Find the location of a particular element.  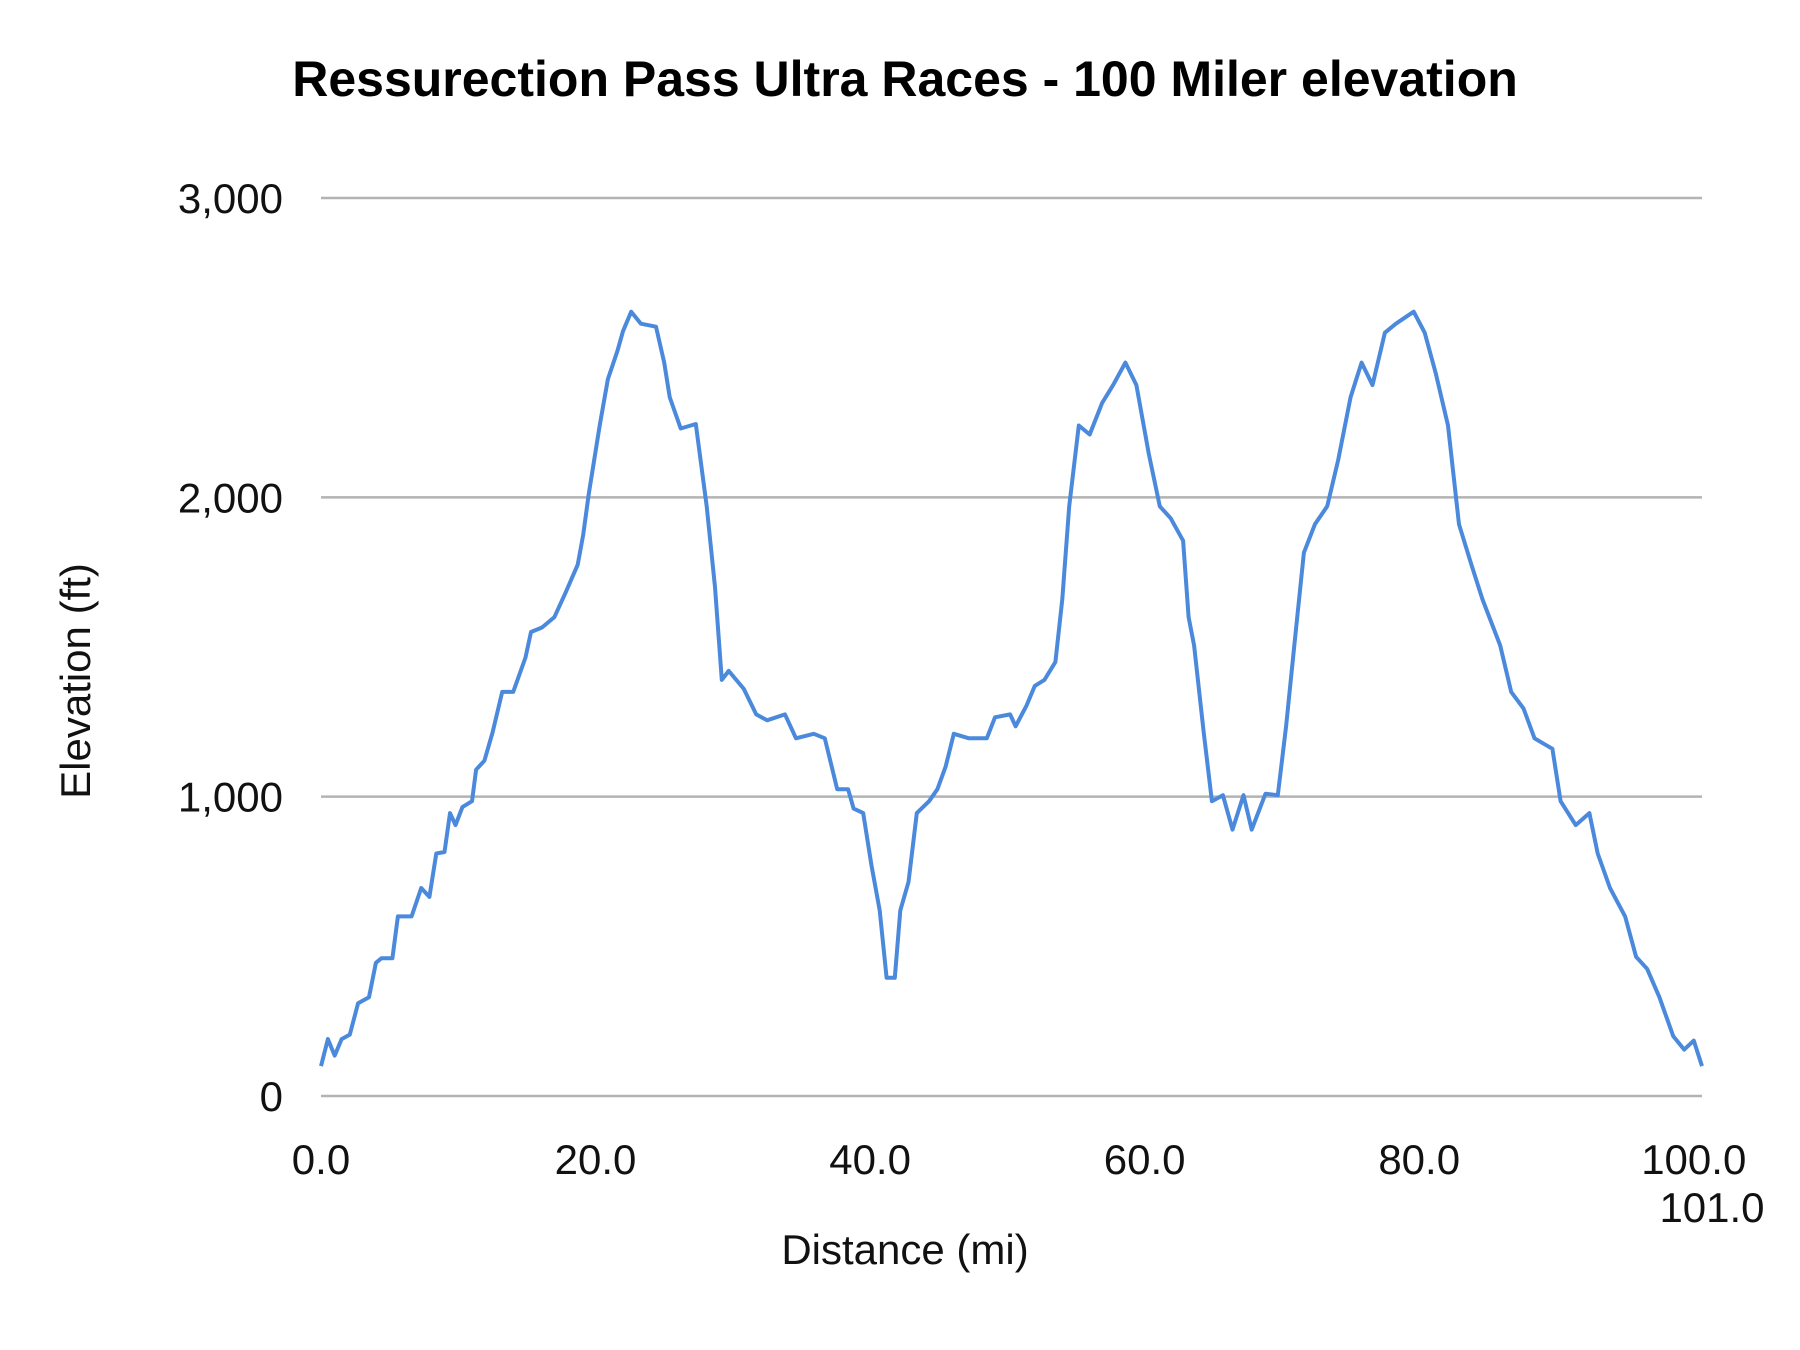

x-tick-label: 60.0 is located at coordinates (1145, 1159).